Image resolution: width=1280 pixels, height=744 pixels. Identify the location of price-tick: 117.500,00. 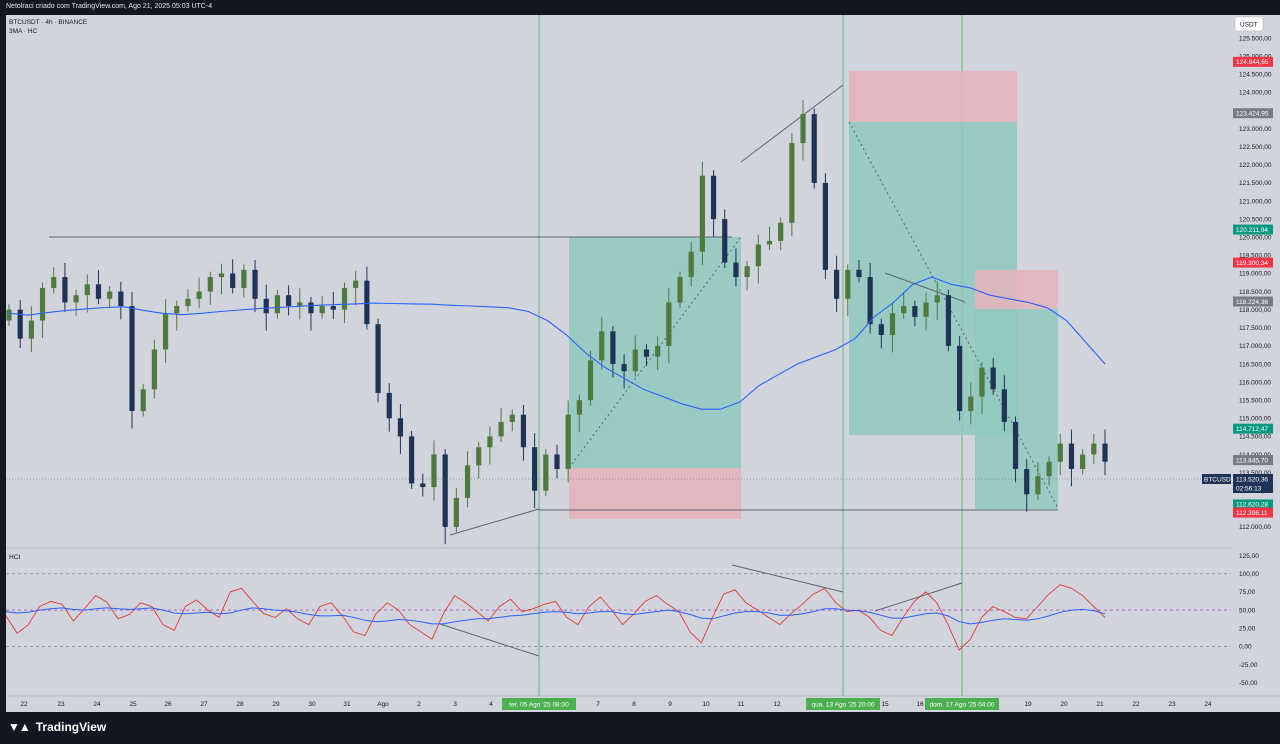
(1255, 328).